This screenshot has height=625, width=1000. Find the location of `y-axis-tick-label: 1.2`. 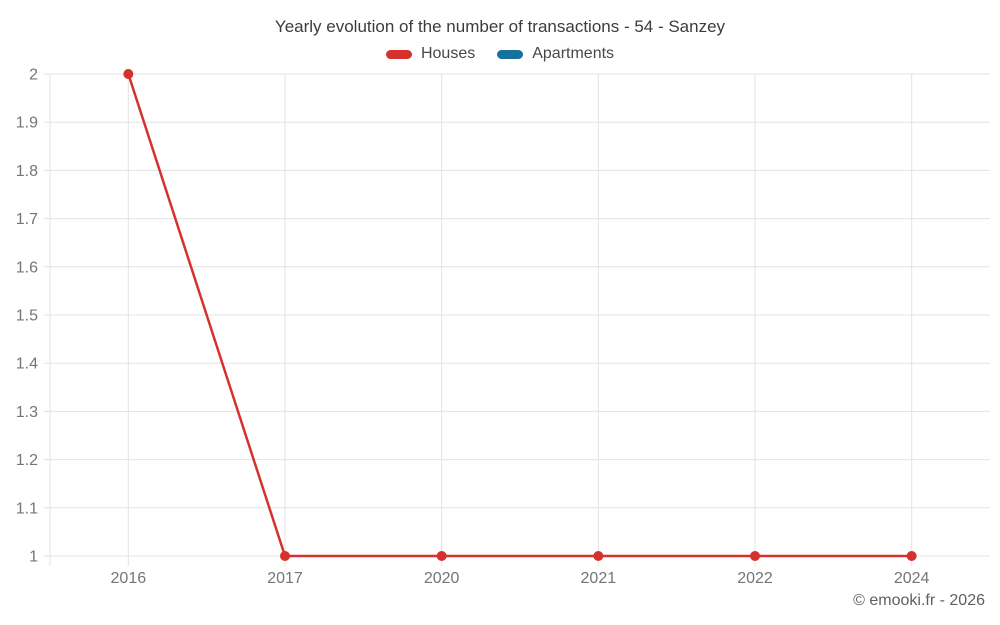

y-axis-tick-label: 1.2 is located at coordinates (27, 460).